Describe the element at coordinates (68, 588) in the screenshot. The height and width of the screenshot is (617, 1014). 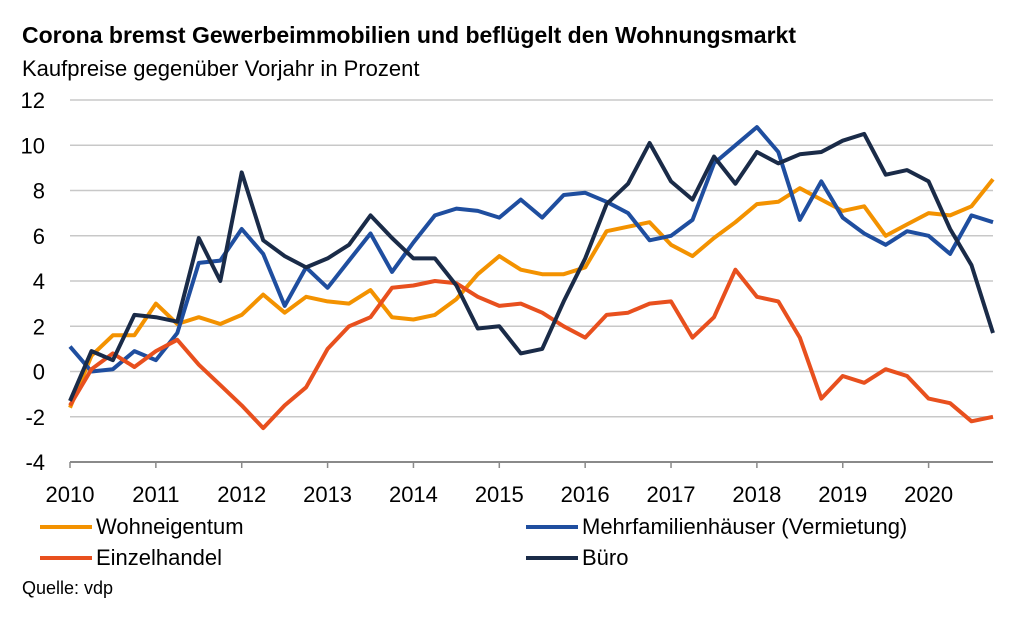
I see `source-note: Quelle: vdp` at that location.